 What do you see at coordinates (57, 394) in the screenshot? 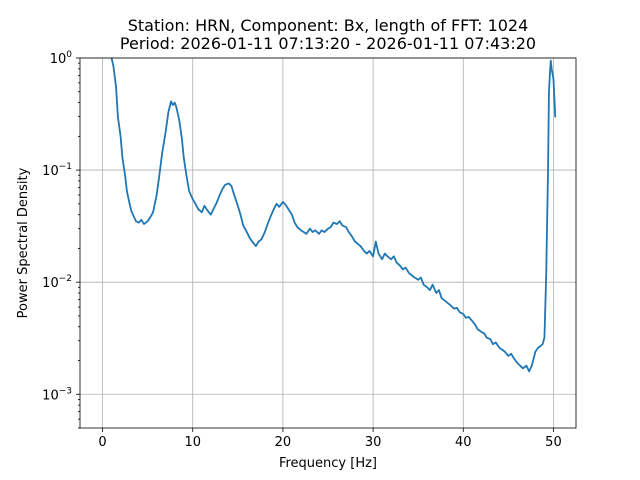
I see `y-tick-label: 10⁻³` at bounding box center [57, 394].